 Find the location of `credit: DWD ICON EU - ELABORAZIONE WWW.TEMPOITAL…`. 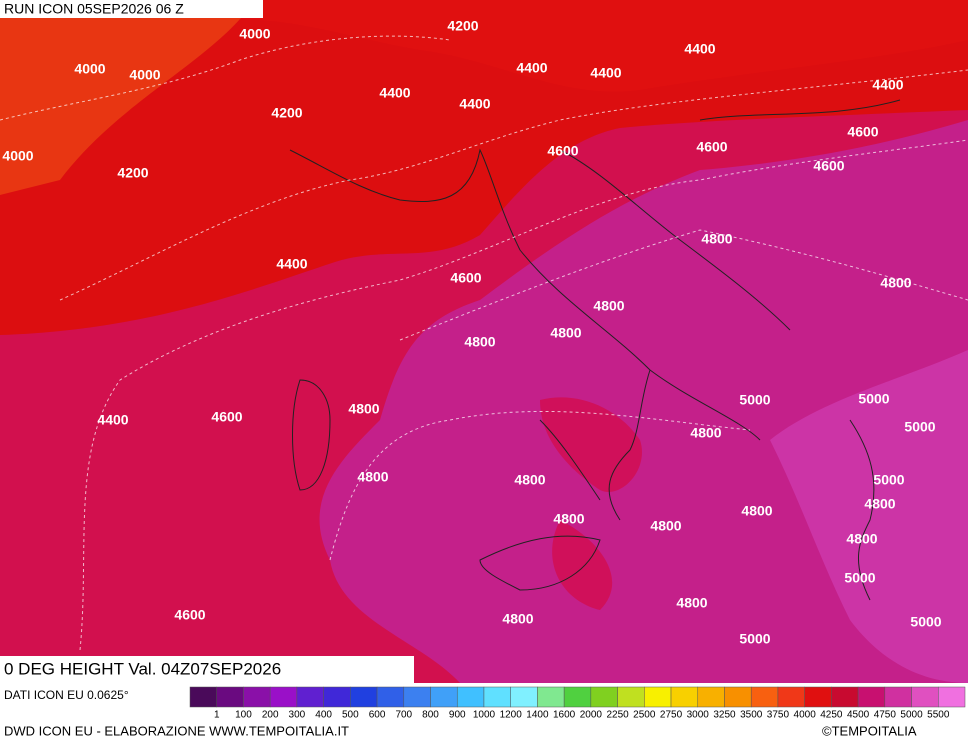

credit: DWD ICON EU - ELABORAZIONE WWW.TEMPOITAL… is located at coordinates (176, 730).